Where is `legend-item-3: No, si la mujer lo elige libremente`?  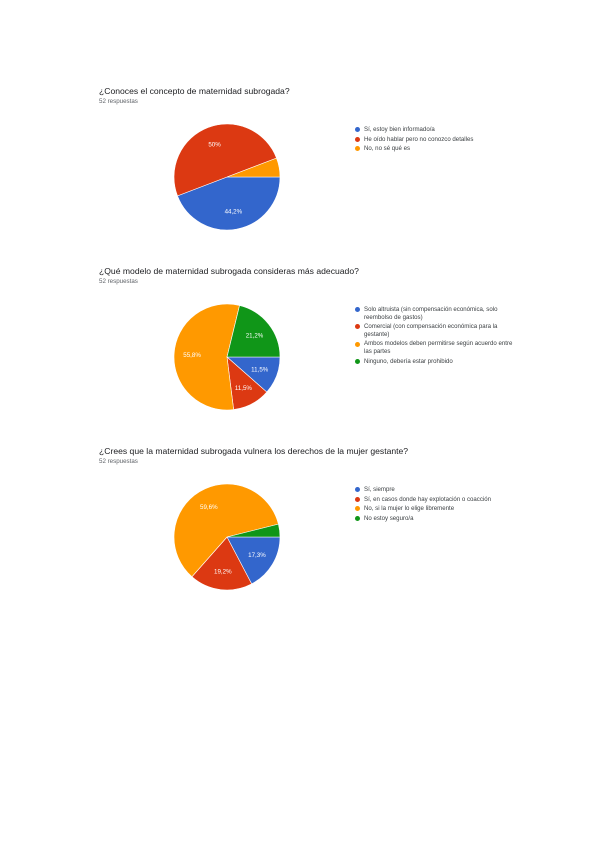 legend-item-3: No, si la mujer lo elige libremente is located at coordinates (435, 509).